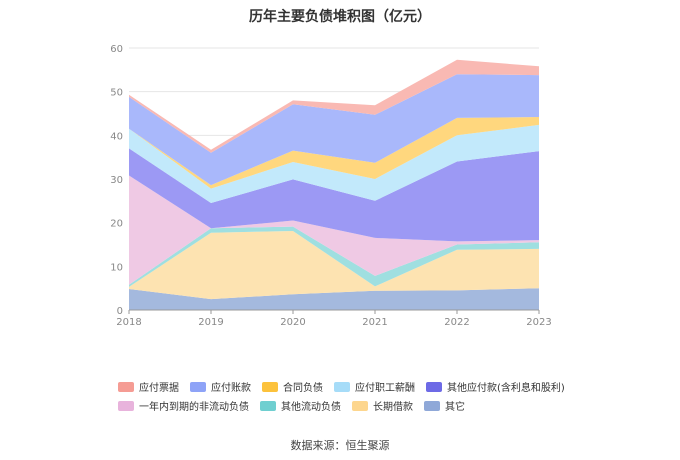 Image resolution: width=680 pixels, height=460 pixels. Describe the element at coordinates (116, 180) in the screenshot. I see `y-tick-label: 30` at that location.